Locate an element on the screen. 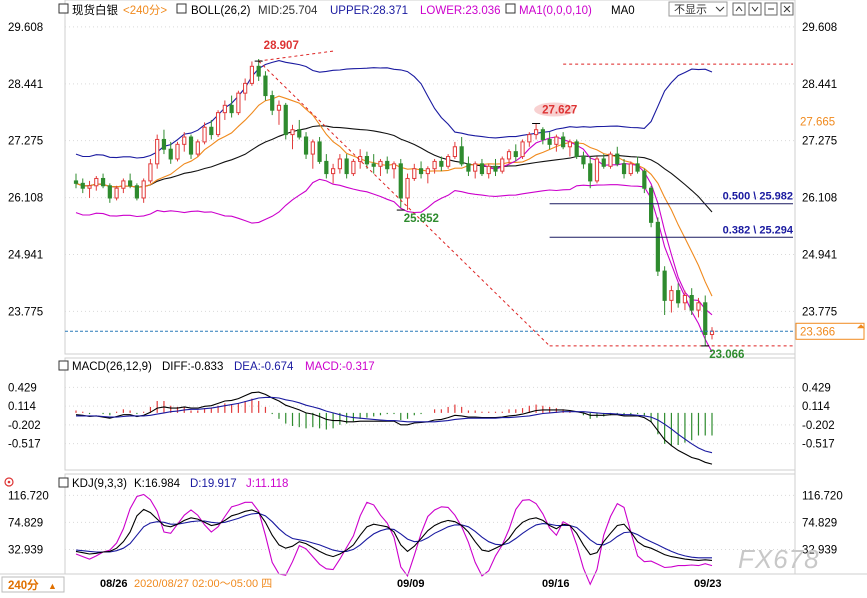  macd-tick-right-2: -0.202 is located at coordinates (818, 426).